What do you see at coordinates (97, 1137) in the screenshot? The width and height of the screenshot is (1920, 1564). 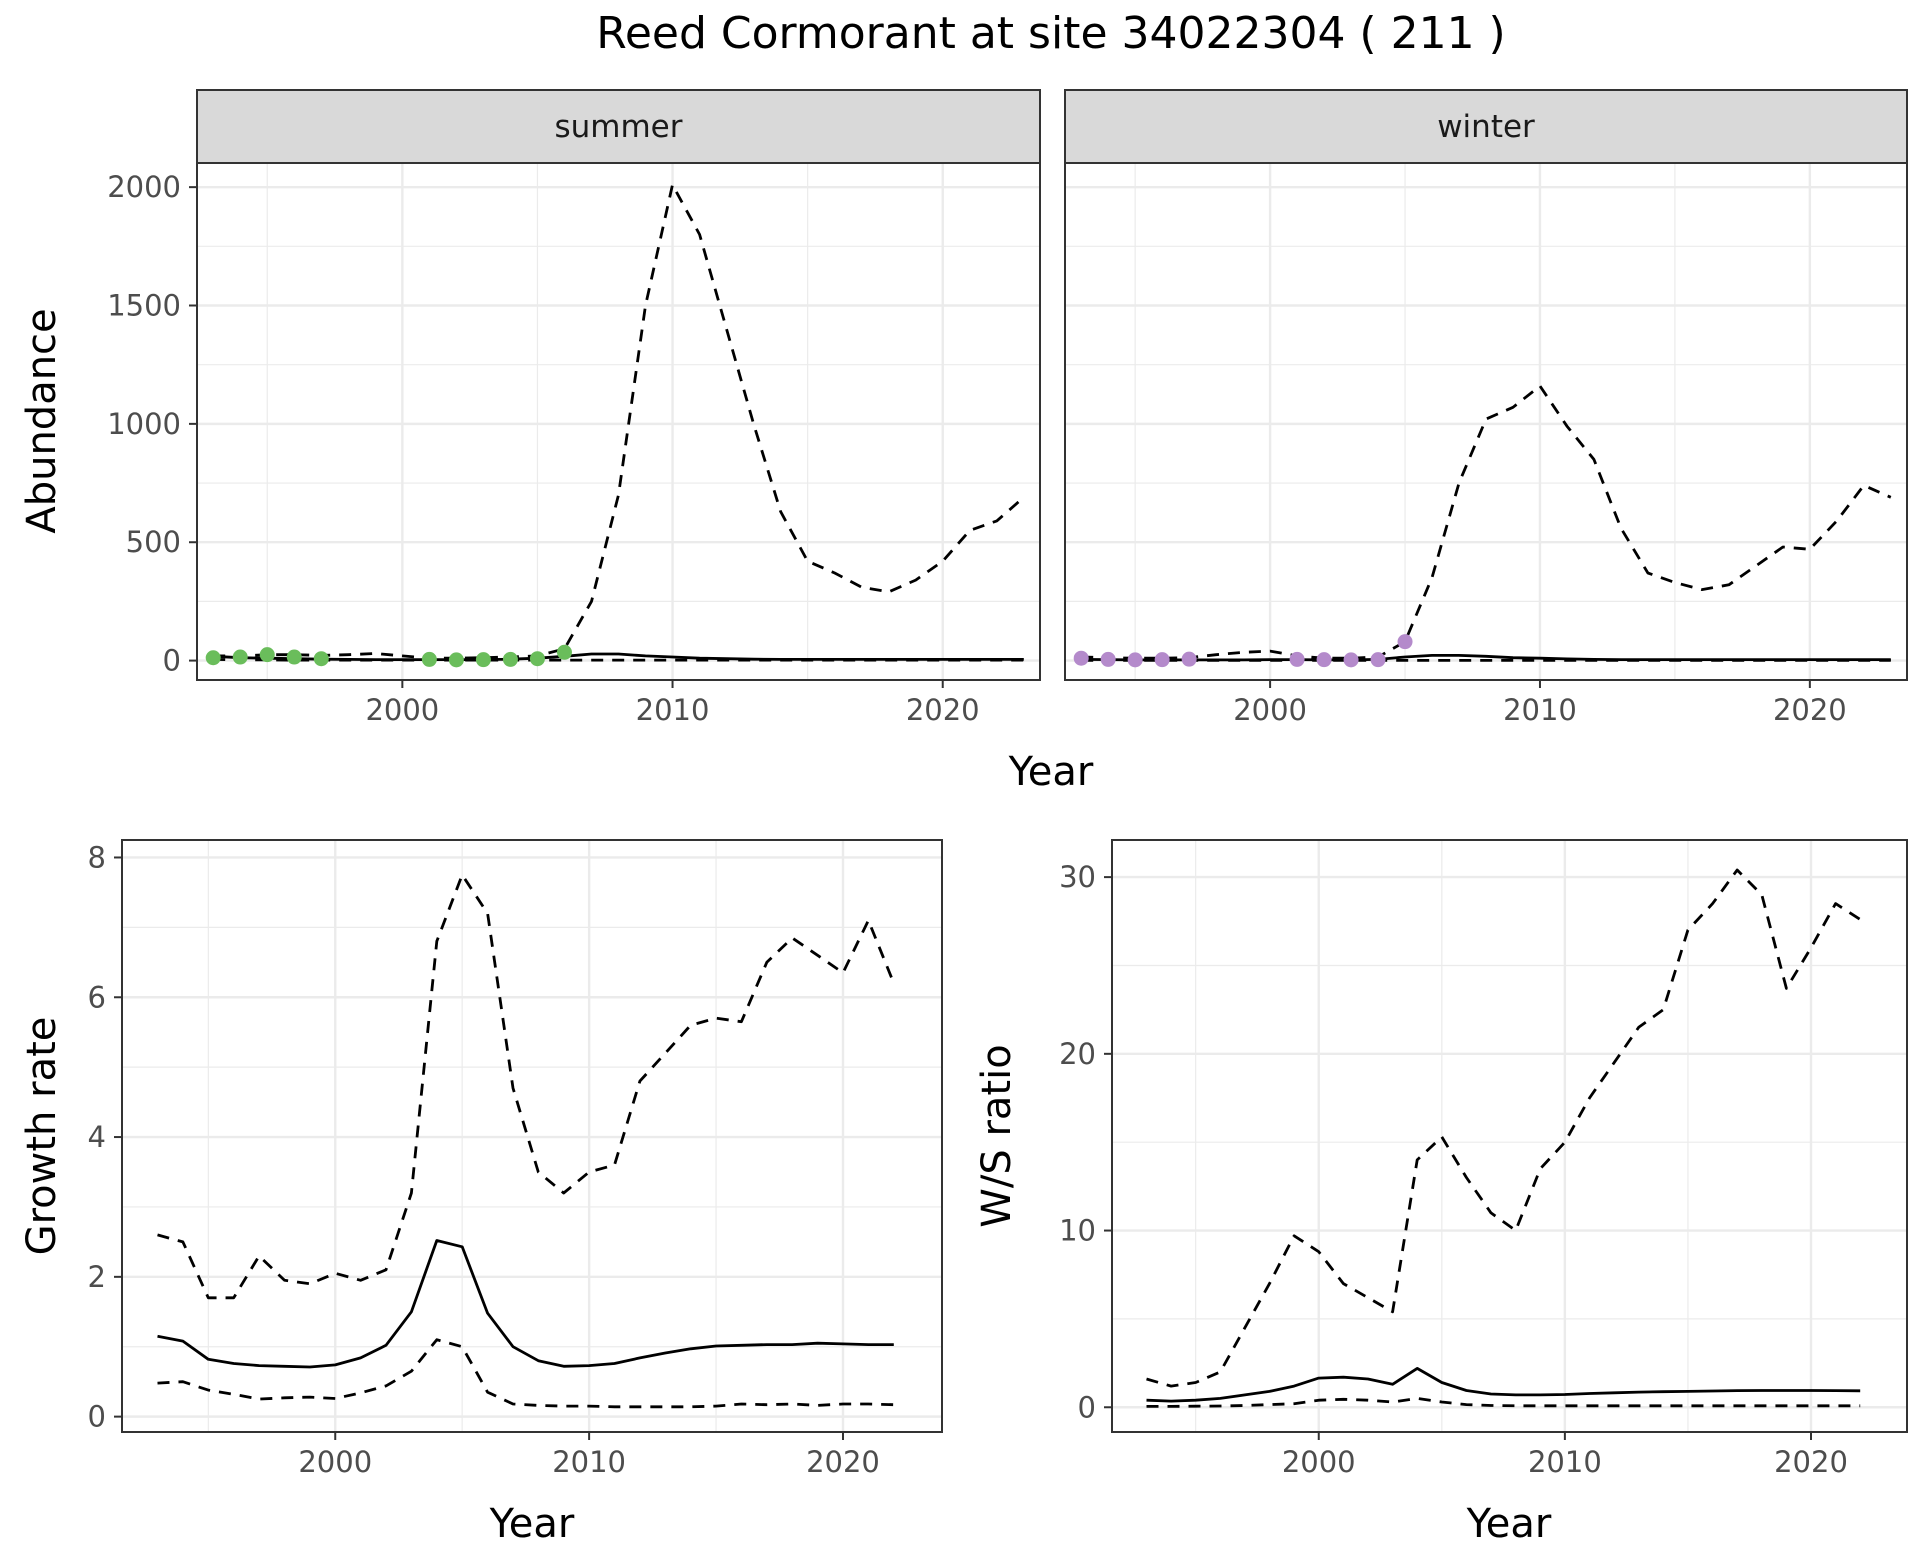 I see `y-tick-label: 4` at bounding box center [97, 1137].